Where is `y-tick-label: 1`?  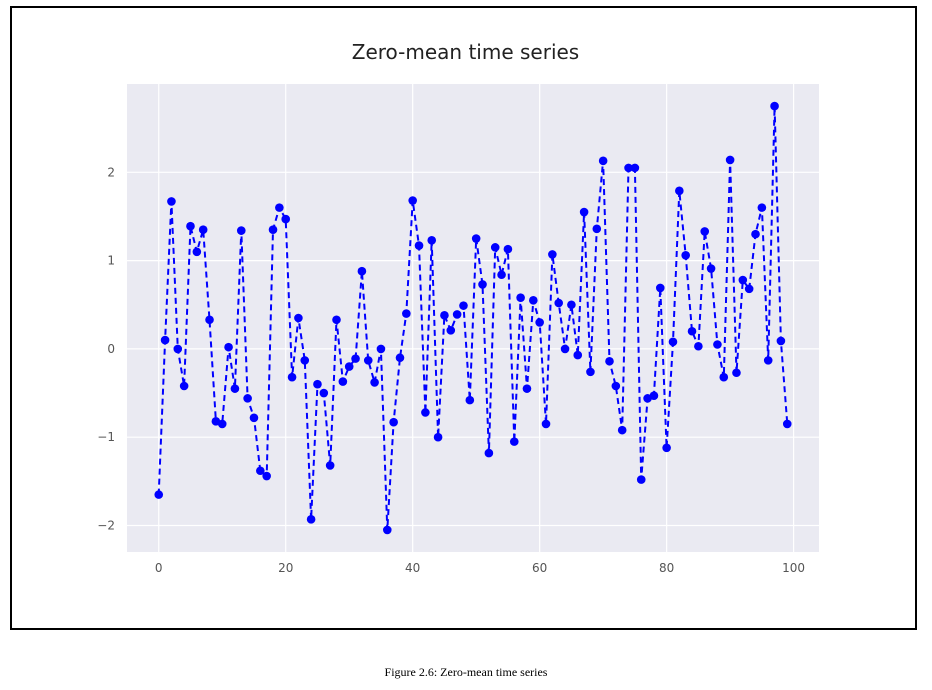 y-tick-label: 1 is located at coordinates (111, 261).